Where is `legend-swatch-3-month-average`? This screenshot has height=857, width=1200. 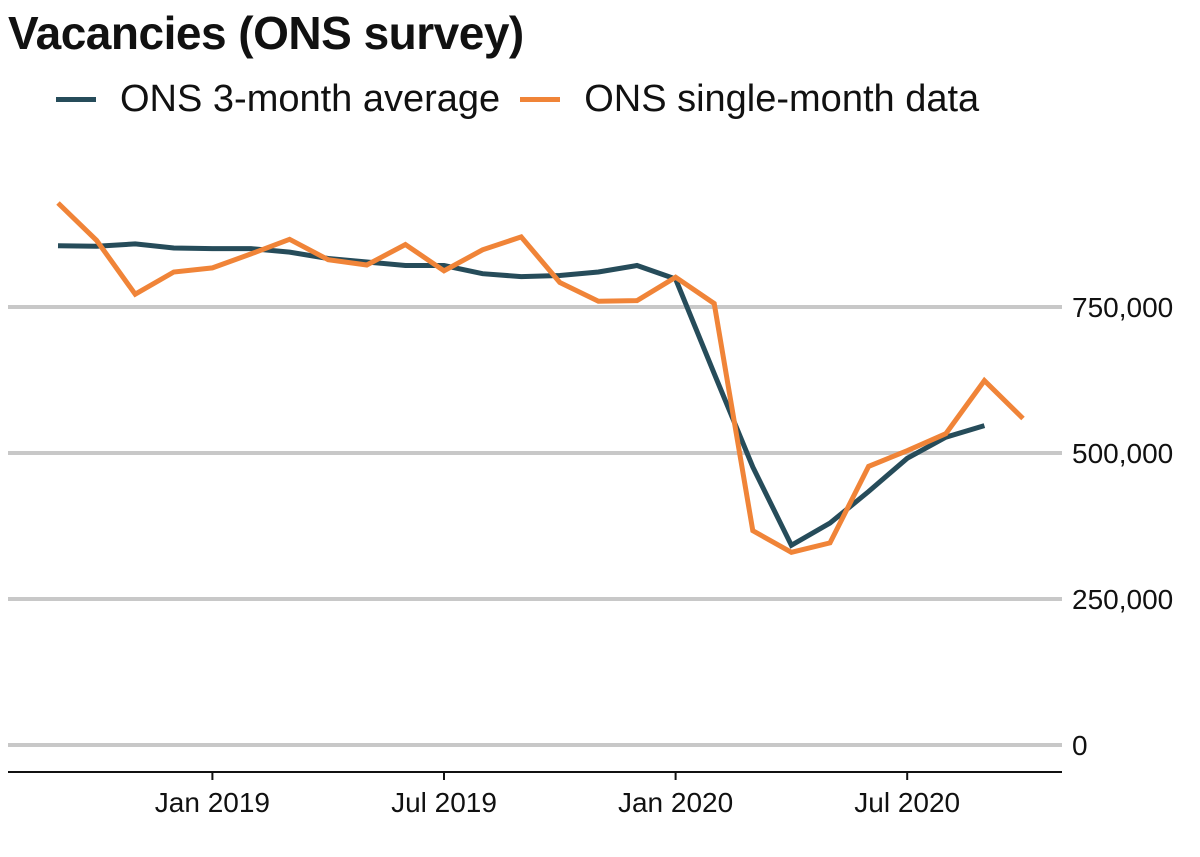
legend-swatch-3-month-average is located at coordinates (76, 99).